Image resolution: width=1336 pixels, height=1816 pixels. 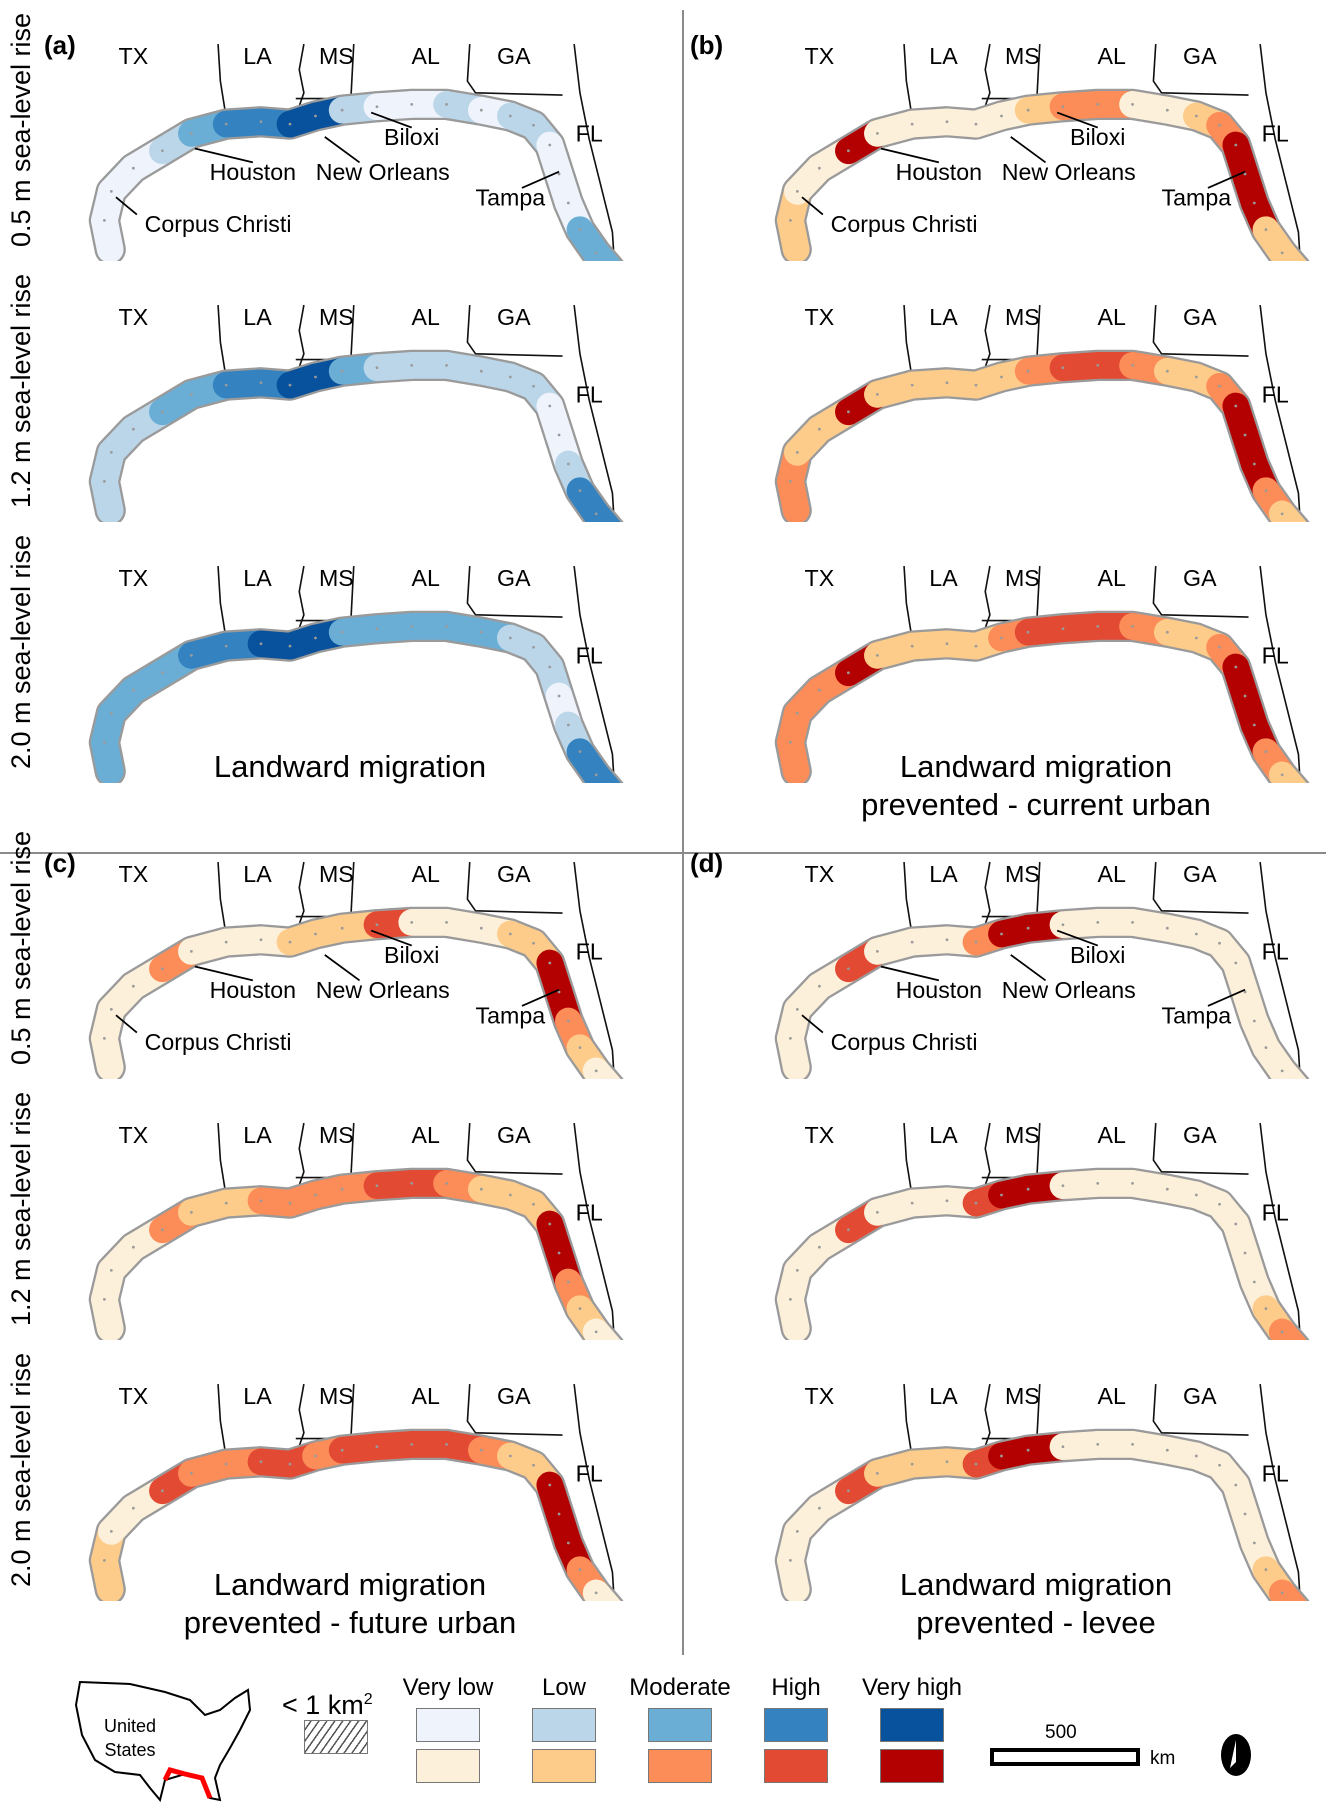 I want to click on city-label: Biloxi, so click(x=1097, y=955).